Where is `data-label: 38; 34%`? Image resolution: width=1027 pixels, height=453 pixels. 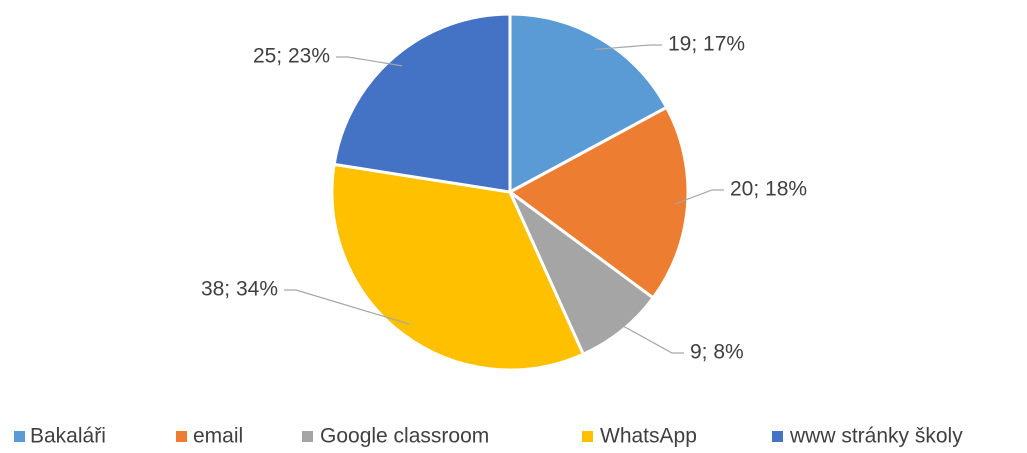
data-label: 38; 34% is located at coordinates (239, 289).